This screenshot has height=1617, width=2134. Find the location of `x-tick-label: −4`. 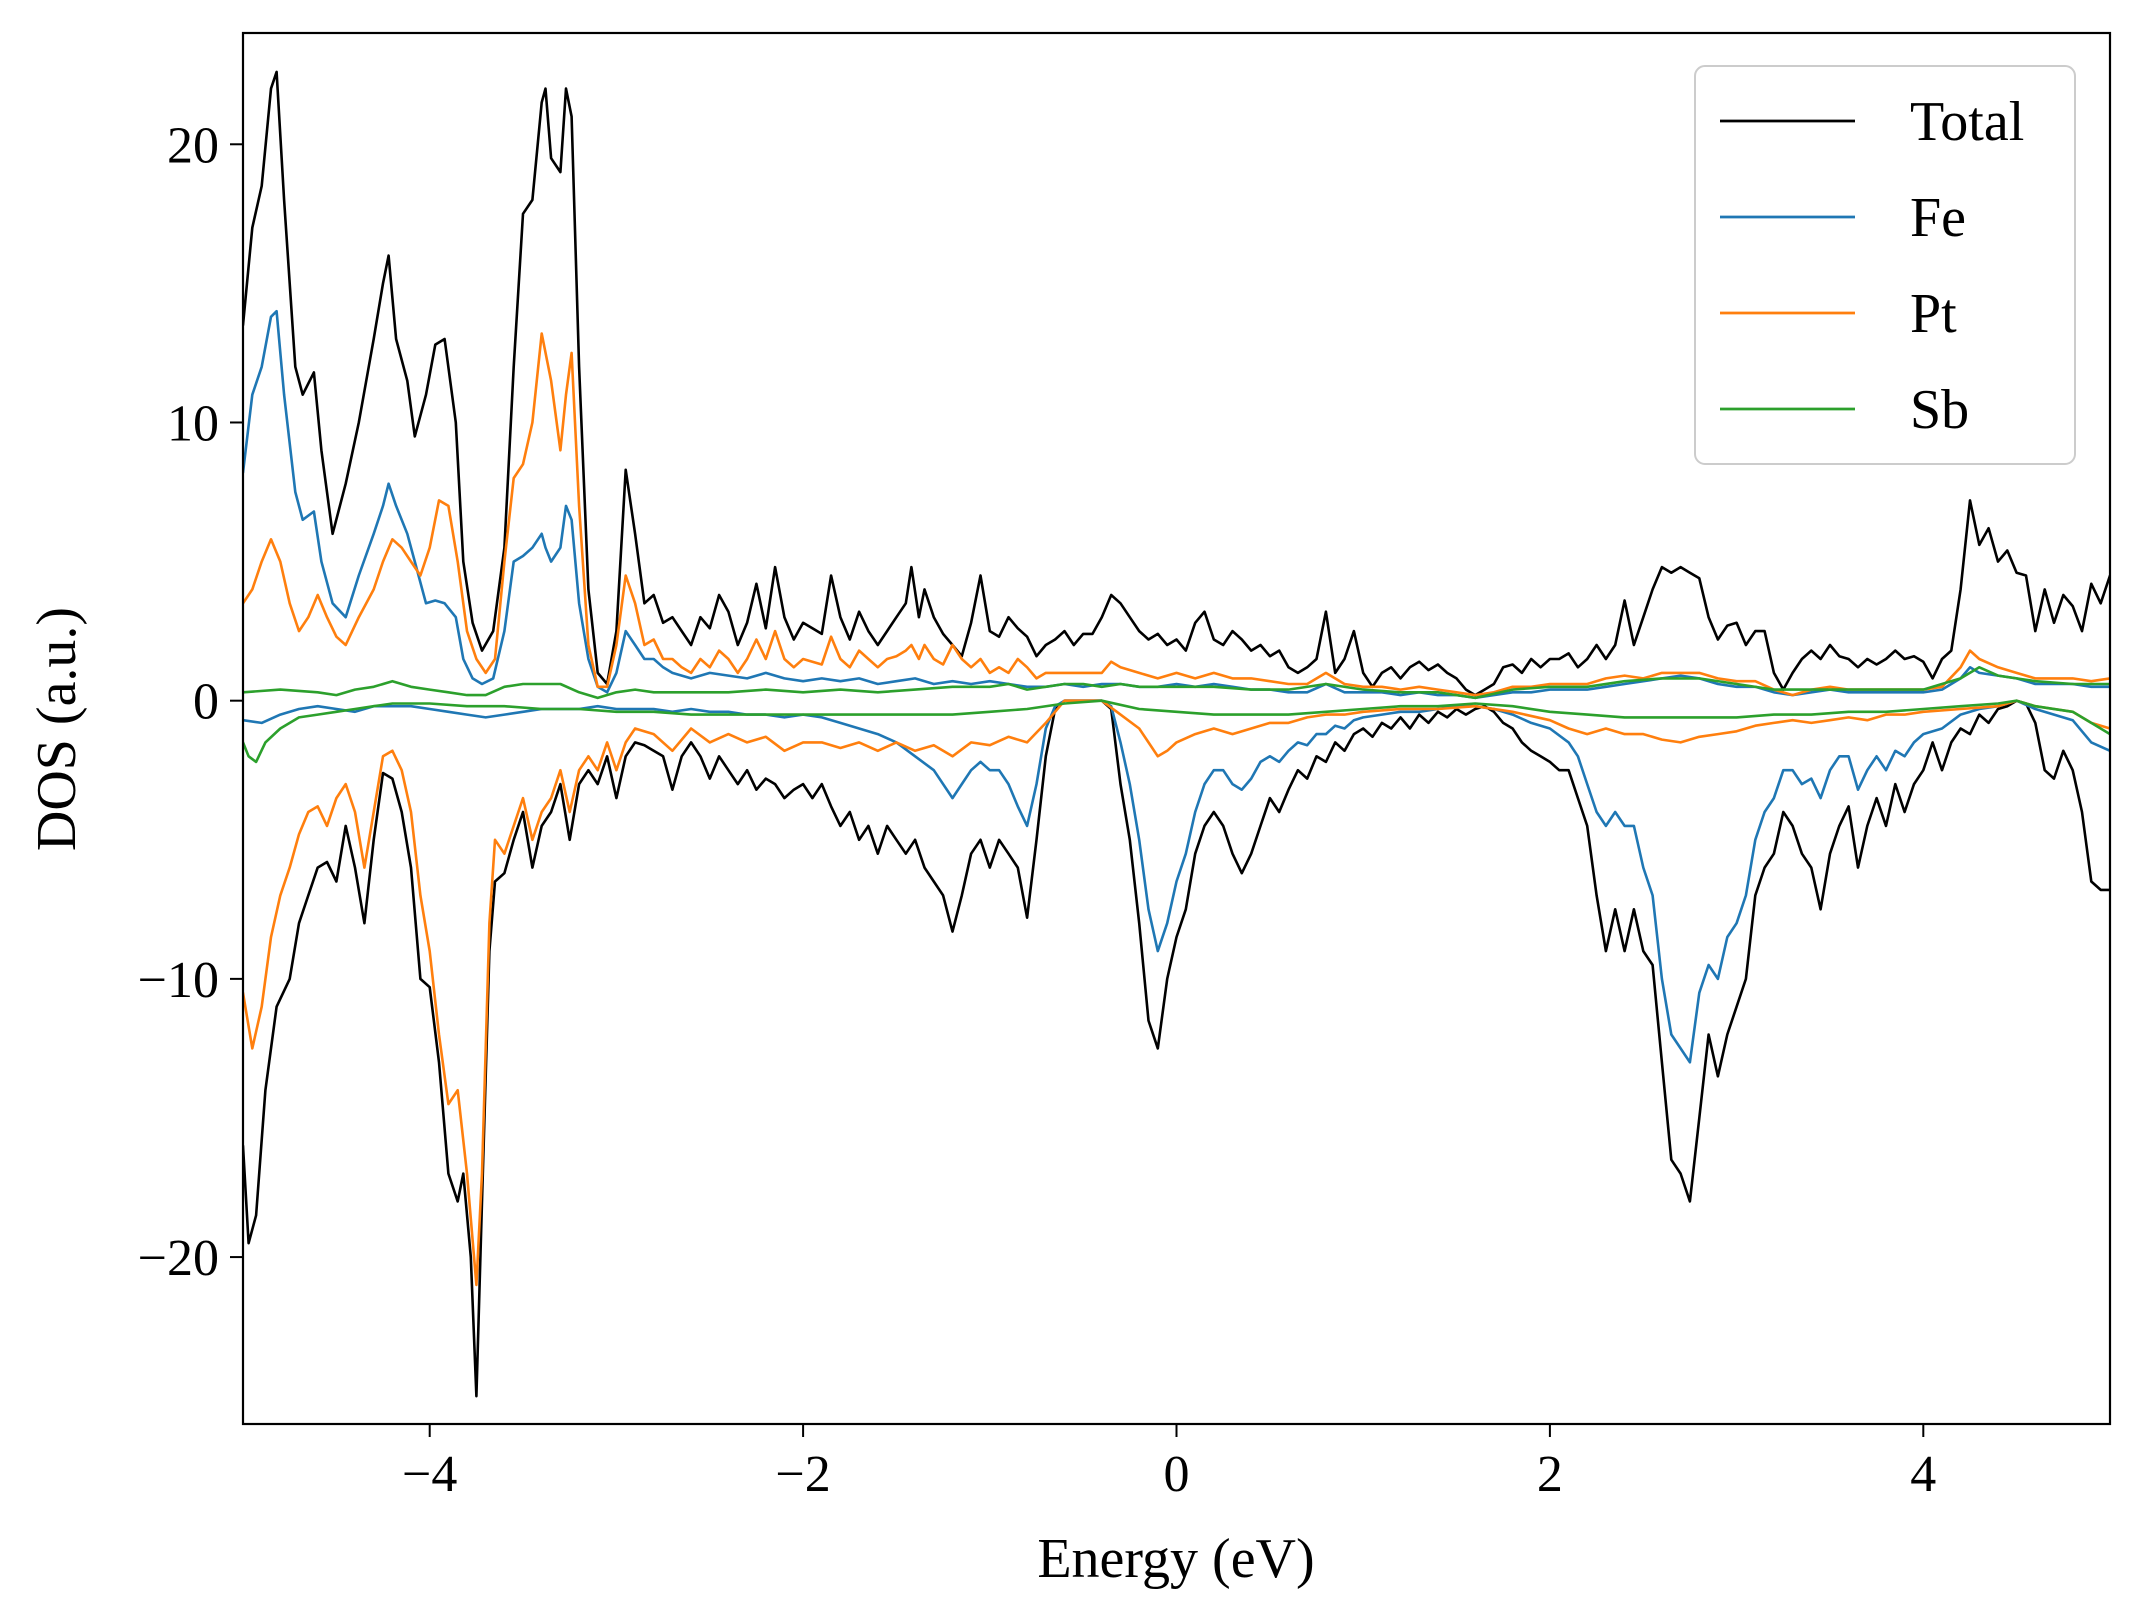

x-tick-label: −4 is located at coordinates (429, 1474).